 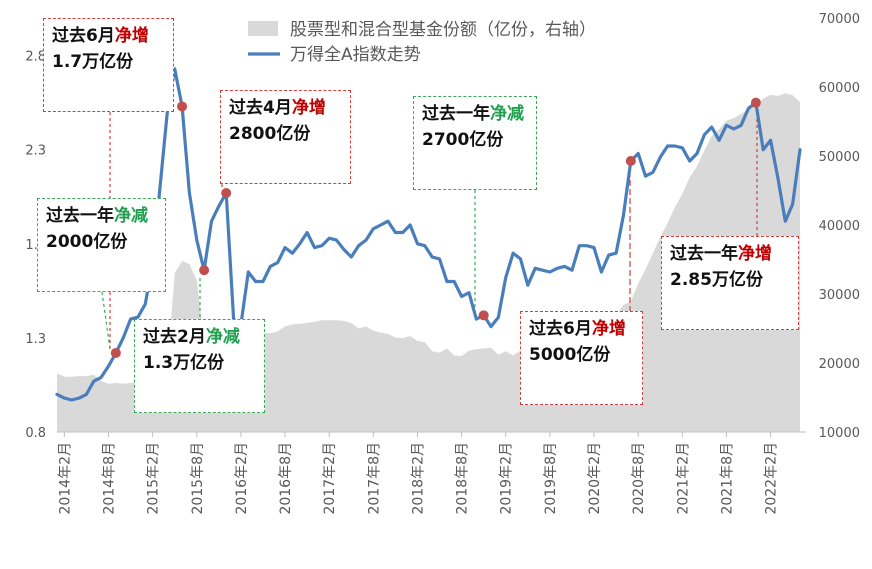 What do you see at coordinates (260, 108) in the screenshot?
I see `annotation-text: 过去4月` at bounding box center [260, 108].